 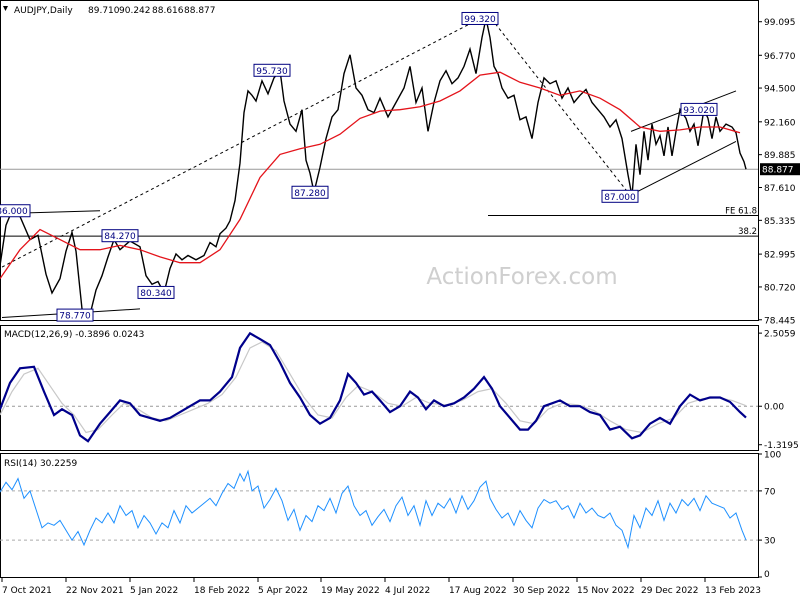 I want to click on price-tick-label: 85.335, so click(x=780, y=222).